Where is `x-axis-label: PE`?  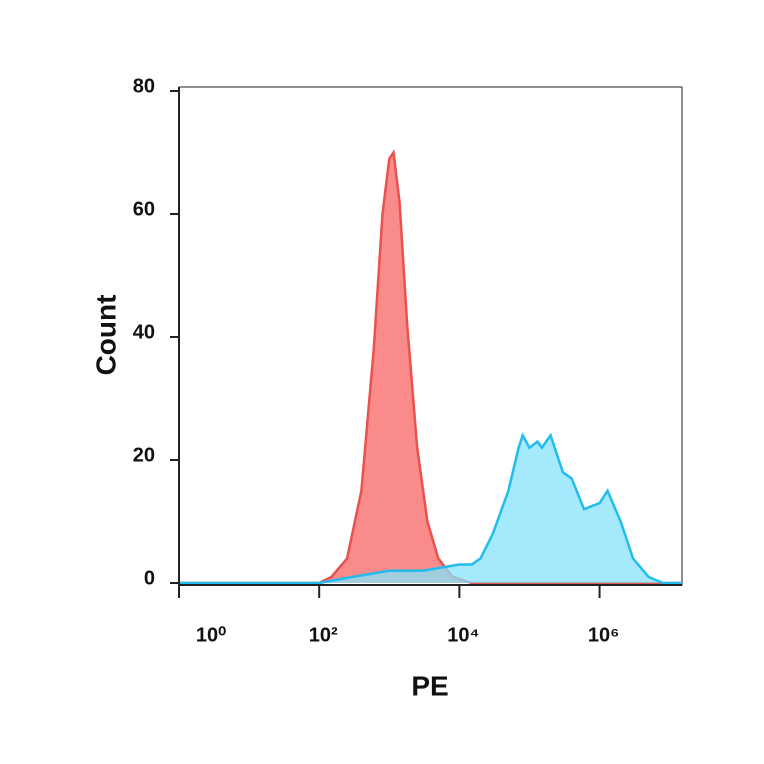
x-axis-label: PE is located at coordinates (429, 685).